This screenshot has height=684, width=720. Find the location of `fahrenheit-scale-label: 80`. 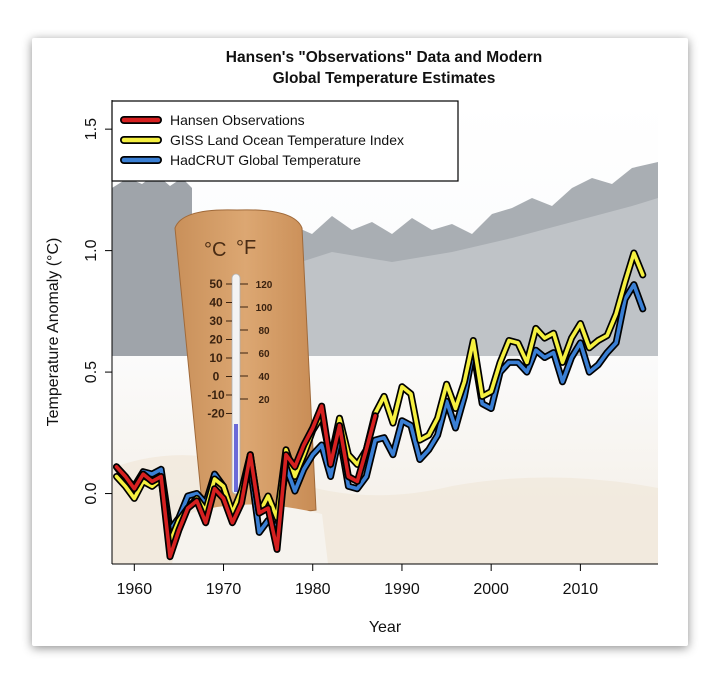

fahrenheit-scale-label: 80 is located at coordinates (264, 331).